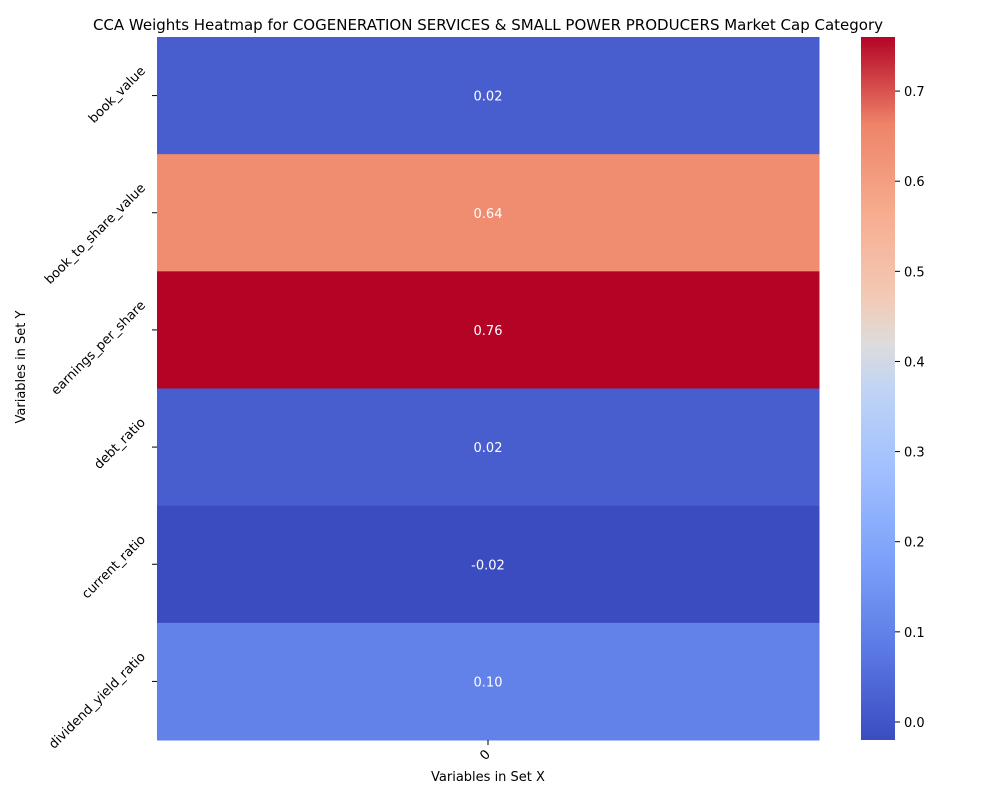 The image size is (1000, 800). I want to click on colorbar-tick-label: 0.0, so click(914, 723).